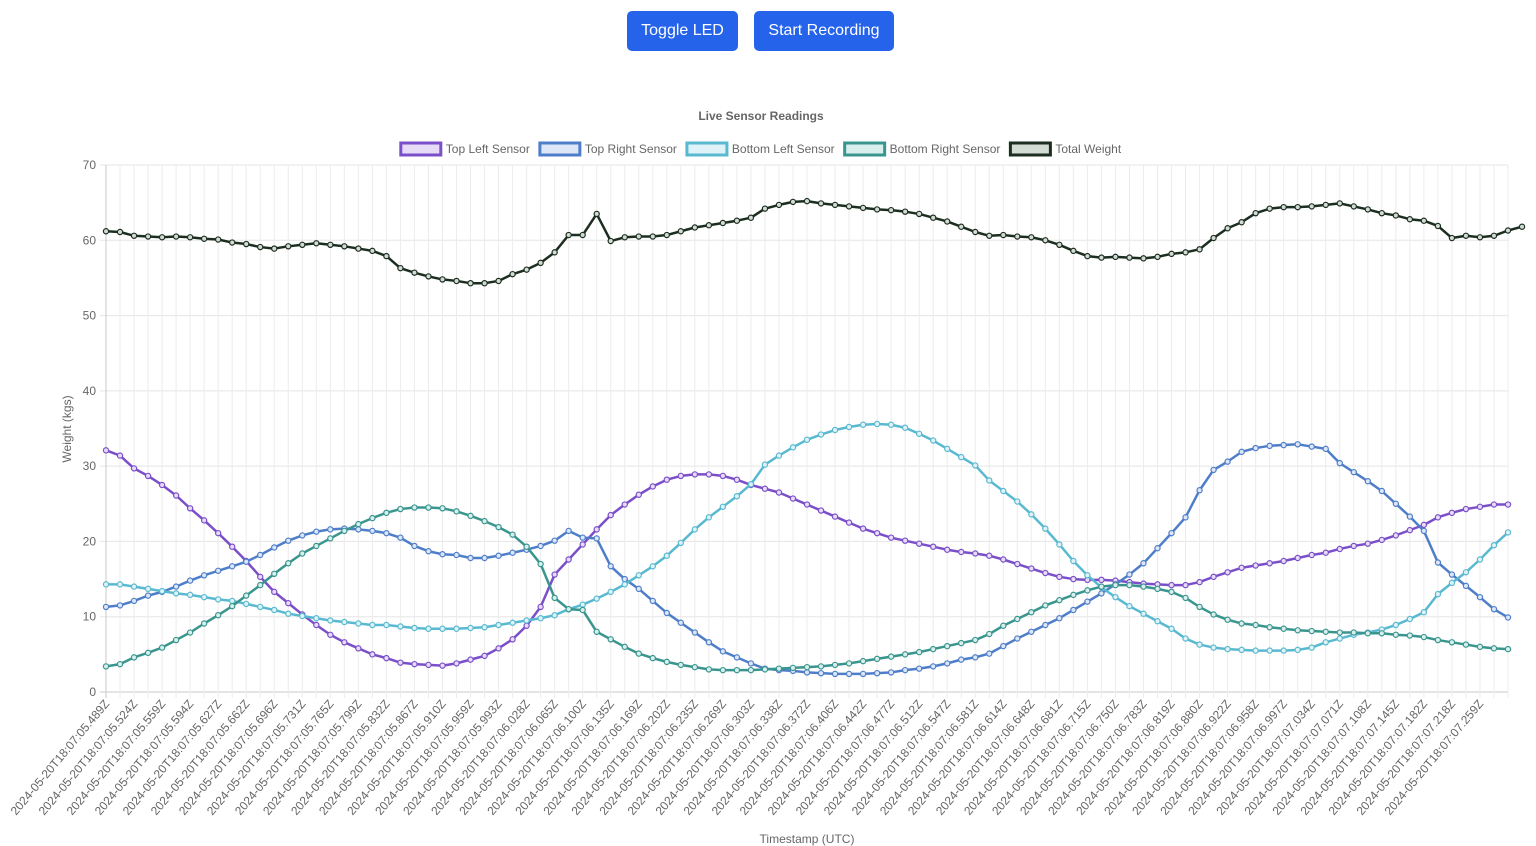 The image size is (1536, 846). What do you see at coordinates (824, 31) in the screenshot?
I see `start-recording-button: Start Recording` at bounding box center [824, 31].